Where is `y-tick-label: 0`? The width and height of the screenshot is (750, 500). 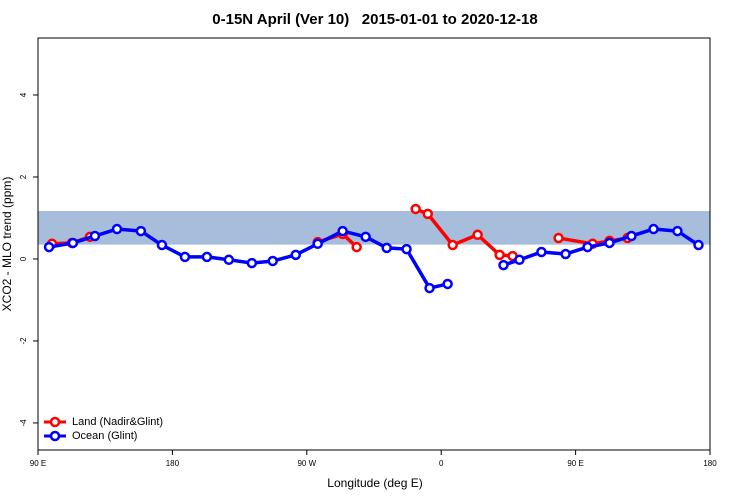 y-tick-label: 0 is located at coordinates (23, 258).